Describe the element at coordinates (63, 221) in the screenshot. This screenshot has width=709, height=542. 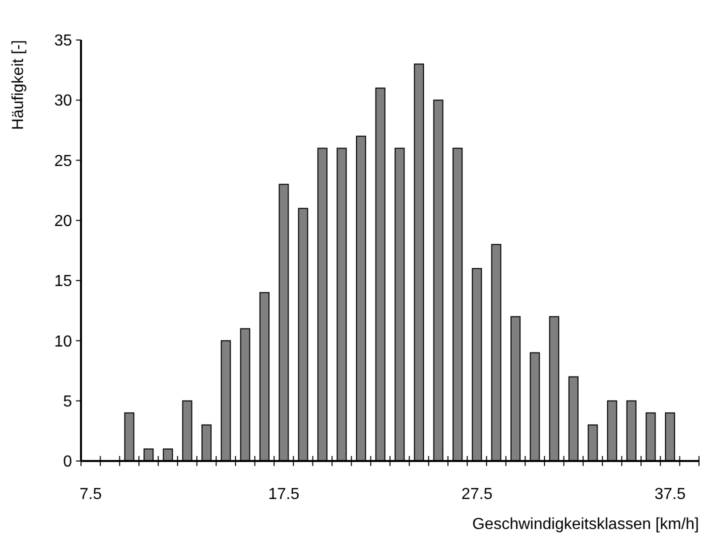
I see `y-tick-label: 20` at that location.